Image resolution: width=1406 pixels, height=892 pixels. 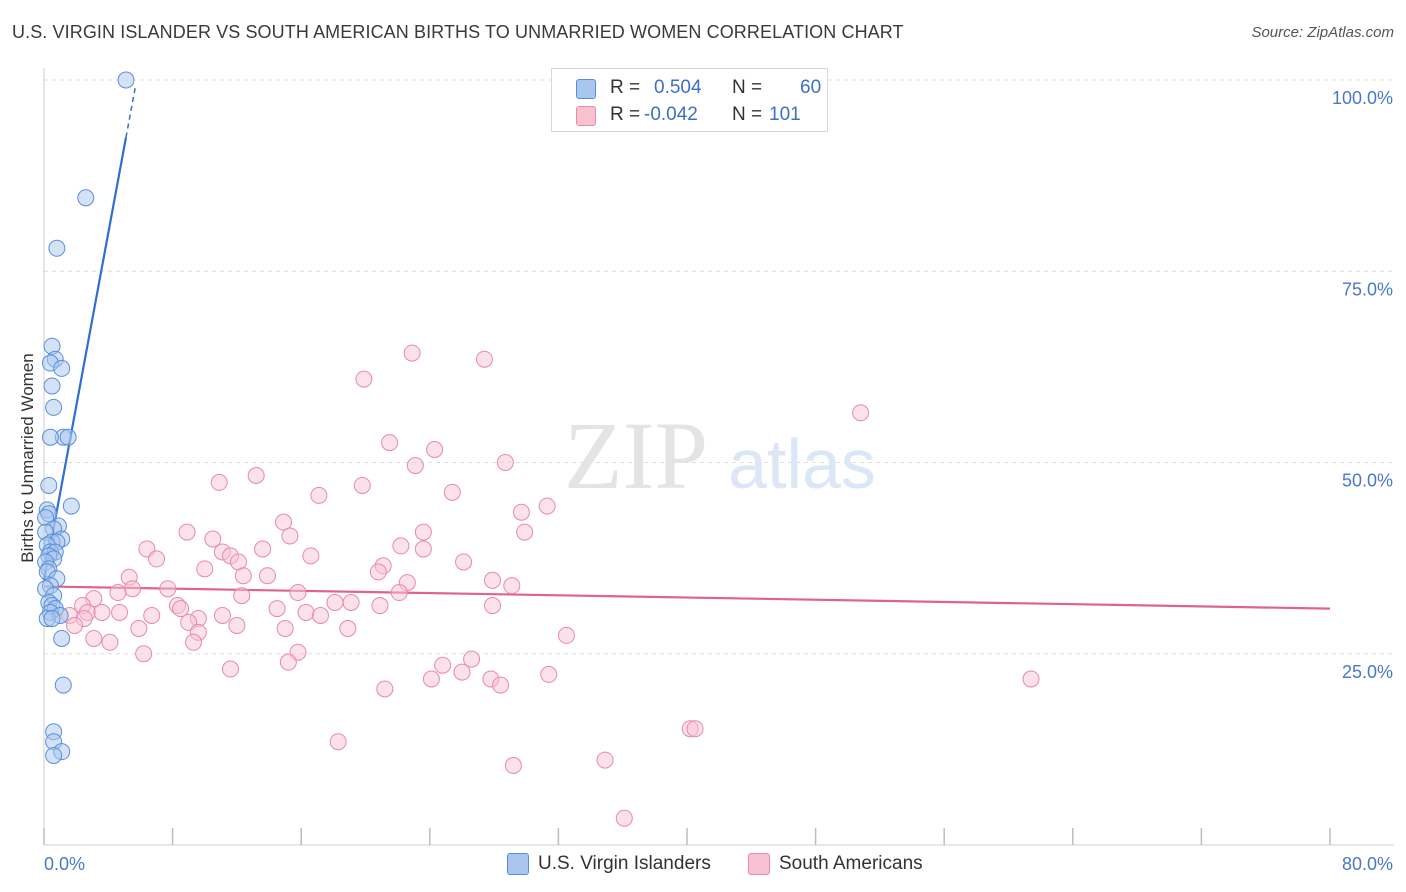 I want to click on source-credit: Source: ZipAtlas.com, so click(x=1322, y=32).